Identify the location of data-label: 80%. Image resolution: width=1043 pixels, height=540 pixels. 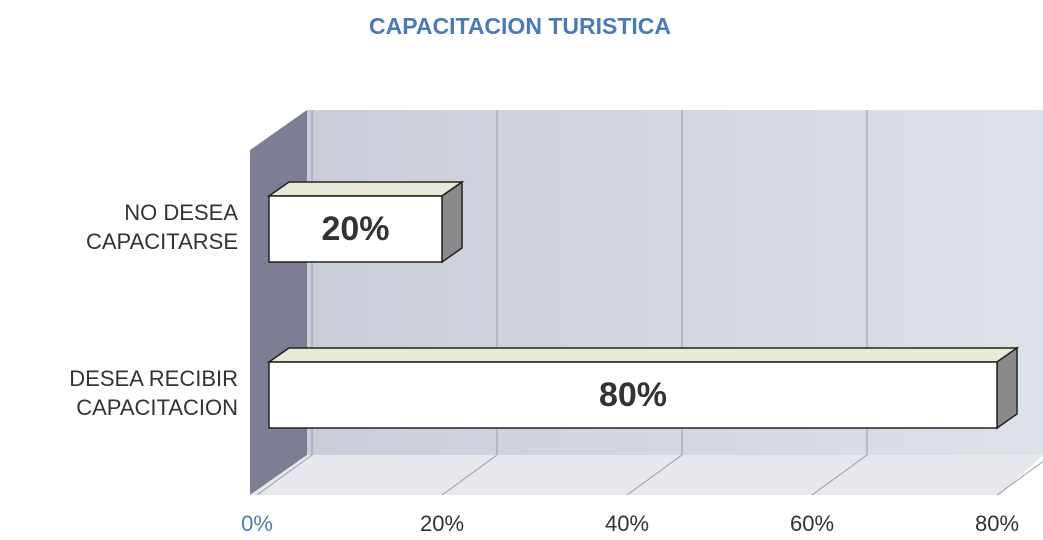
(633, 395).